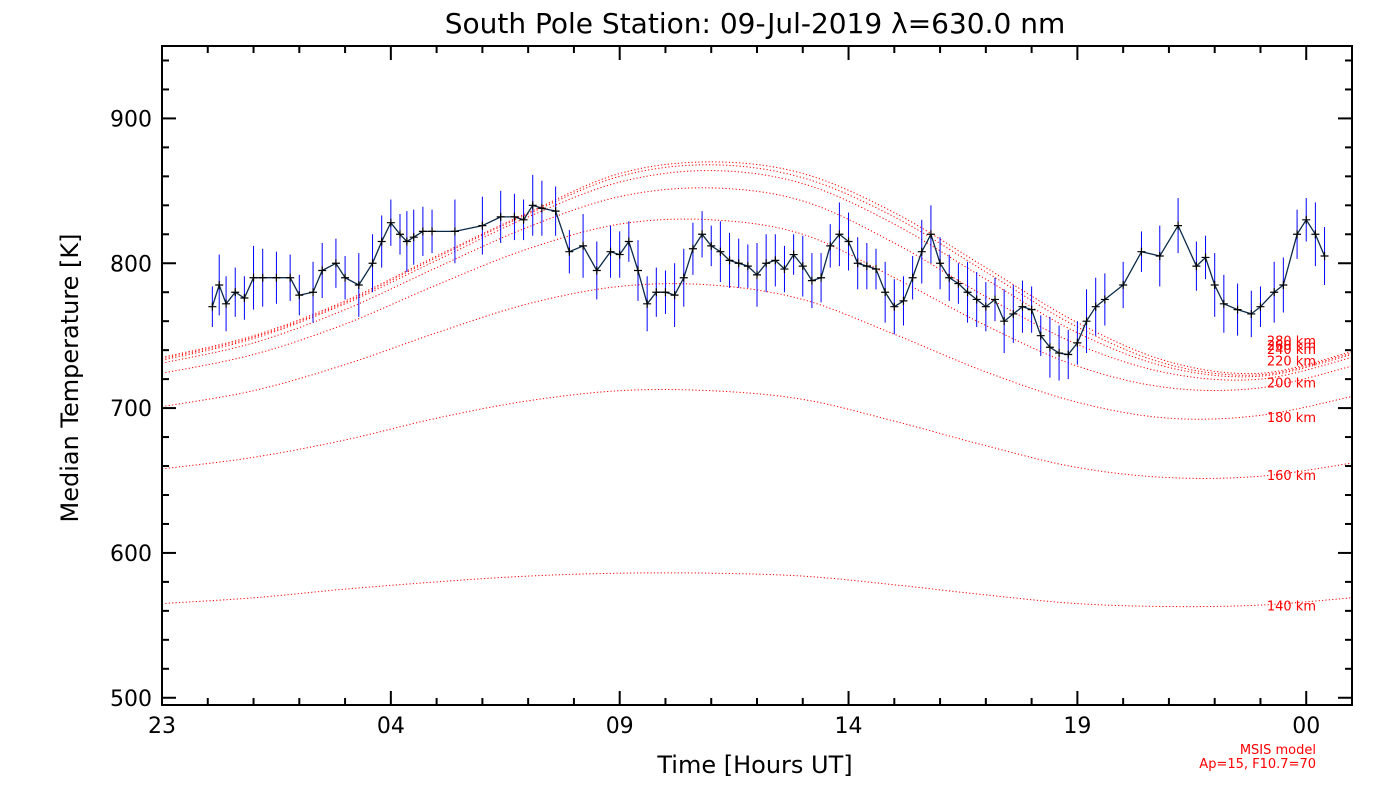  Describe the element at coordinates (1077, 726) in the screenshot. I see `x-tick-label: 19` at that location.